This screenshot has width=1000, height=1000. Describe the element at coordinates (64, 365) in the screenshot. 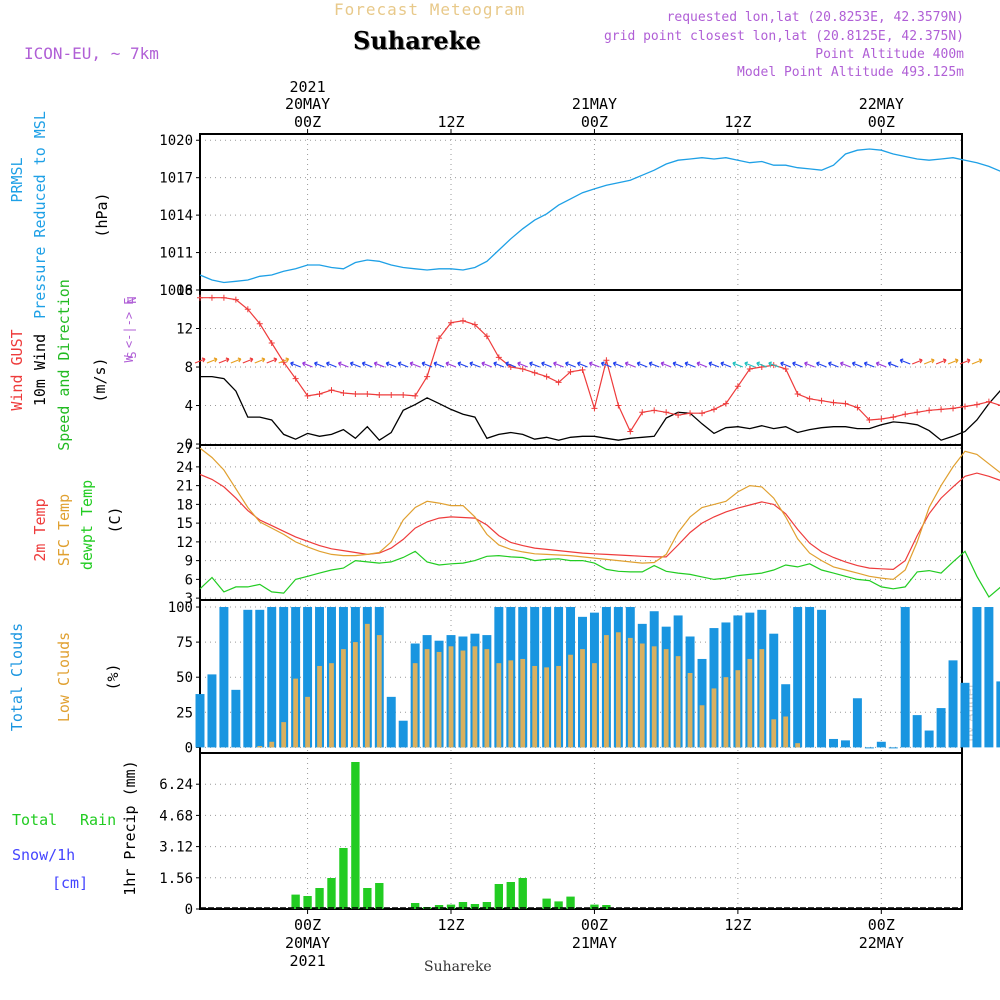

I see `label-direction: Speed and Direction` at that location.